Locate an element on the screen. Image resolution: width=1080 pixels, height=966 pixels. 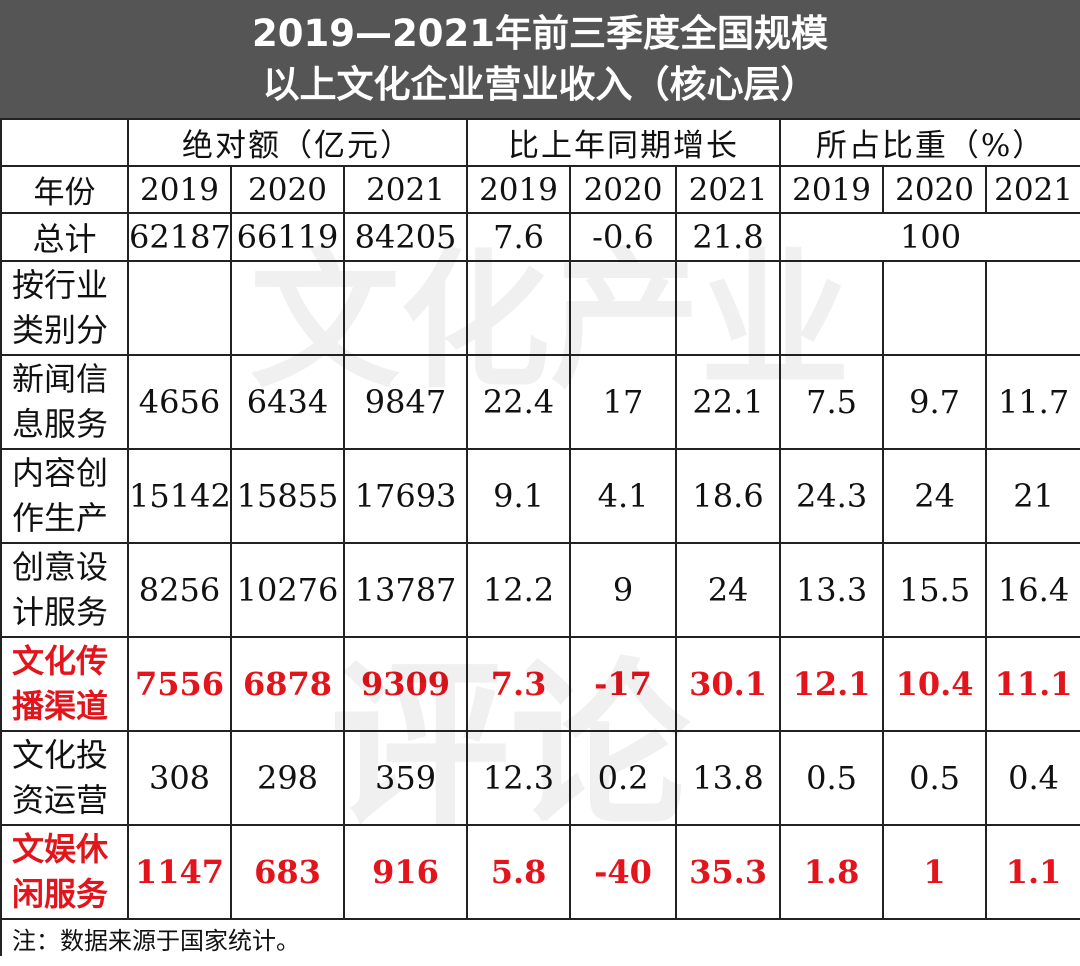
total-row: 总计 62187 66119 84205 7.6 -0.6 21.8 100 is located at coordinates (540, 237).